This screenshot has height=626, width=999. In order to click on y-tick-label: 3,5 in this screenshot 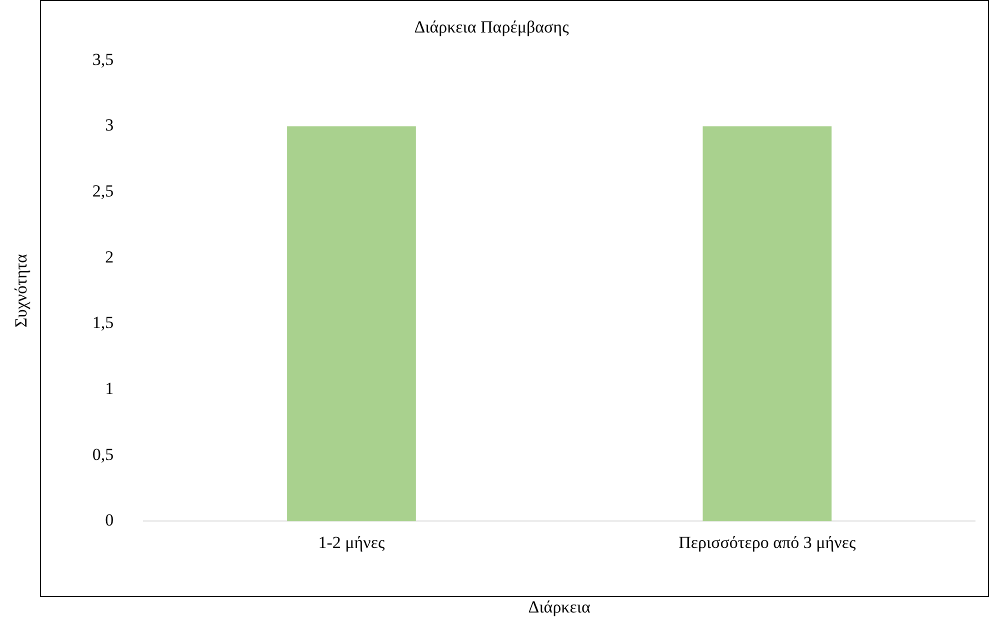, I will do `click(103, 59)`.